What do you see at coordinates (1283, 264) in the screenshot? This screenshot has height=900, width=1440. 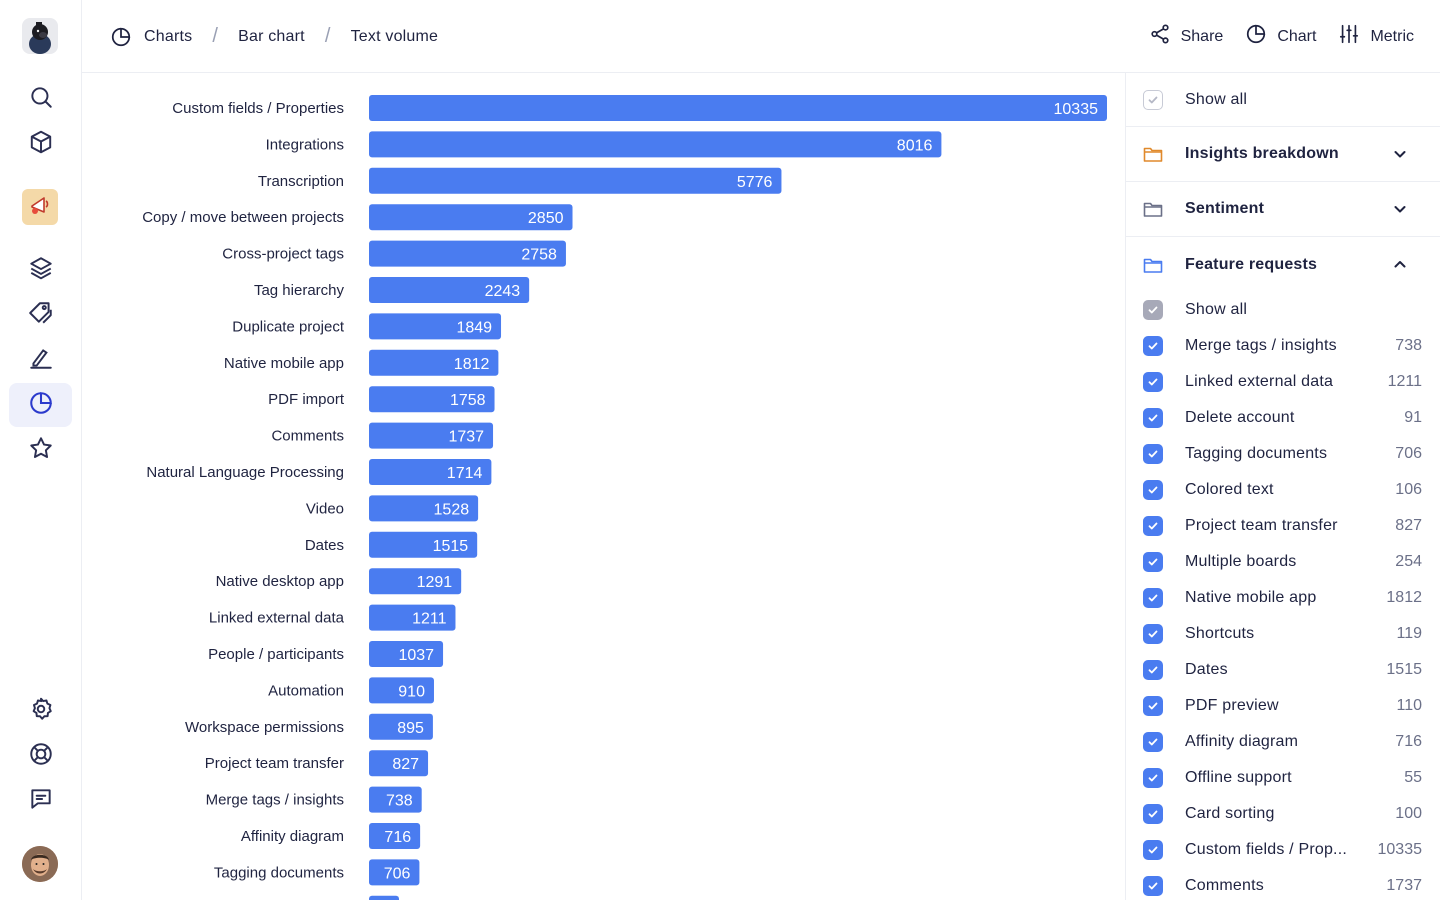 I see `section-feature-requests: Feature requests` at bounding box center [1283, 264].